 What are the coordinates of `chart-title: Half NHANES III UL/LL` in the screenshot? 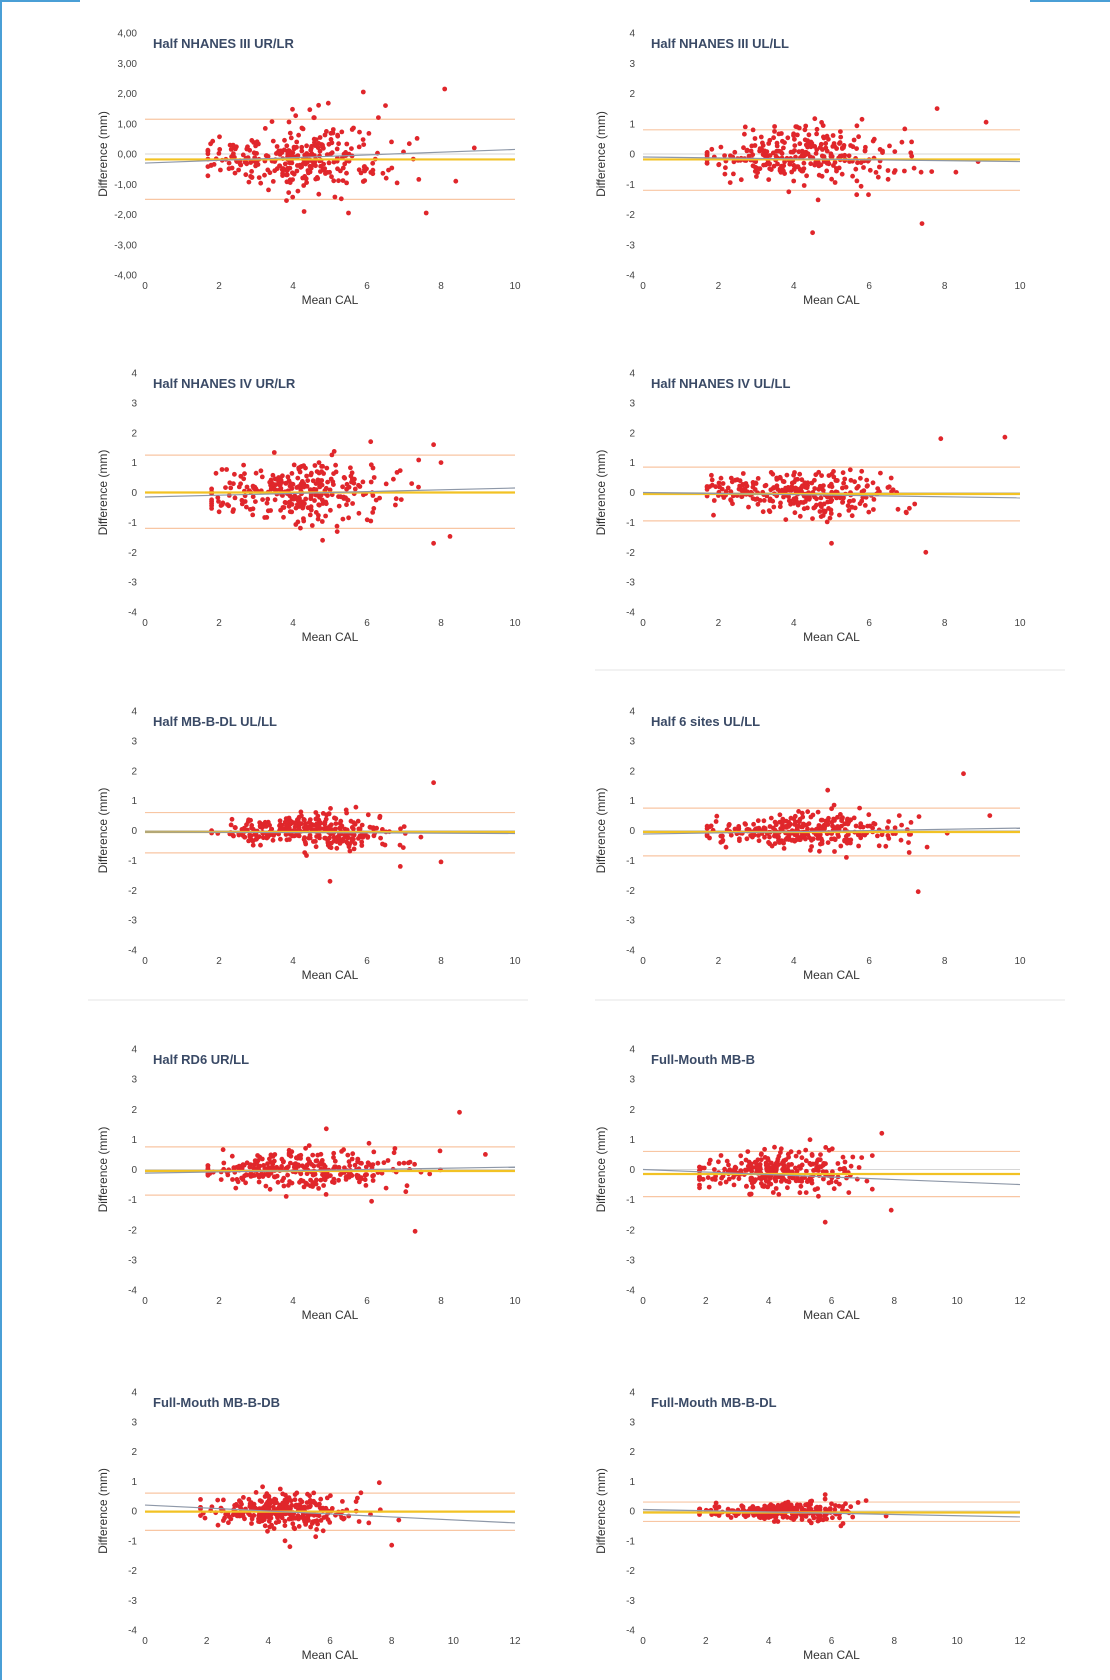 It's located at (720, 43).